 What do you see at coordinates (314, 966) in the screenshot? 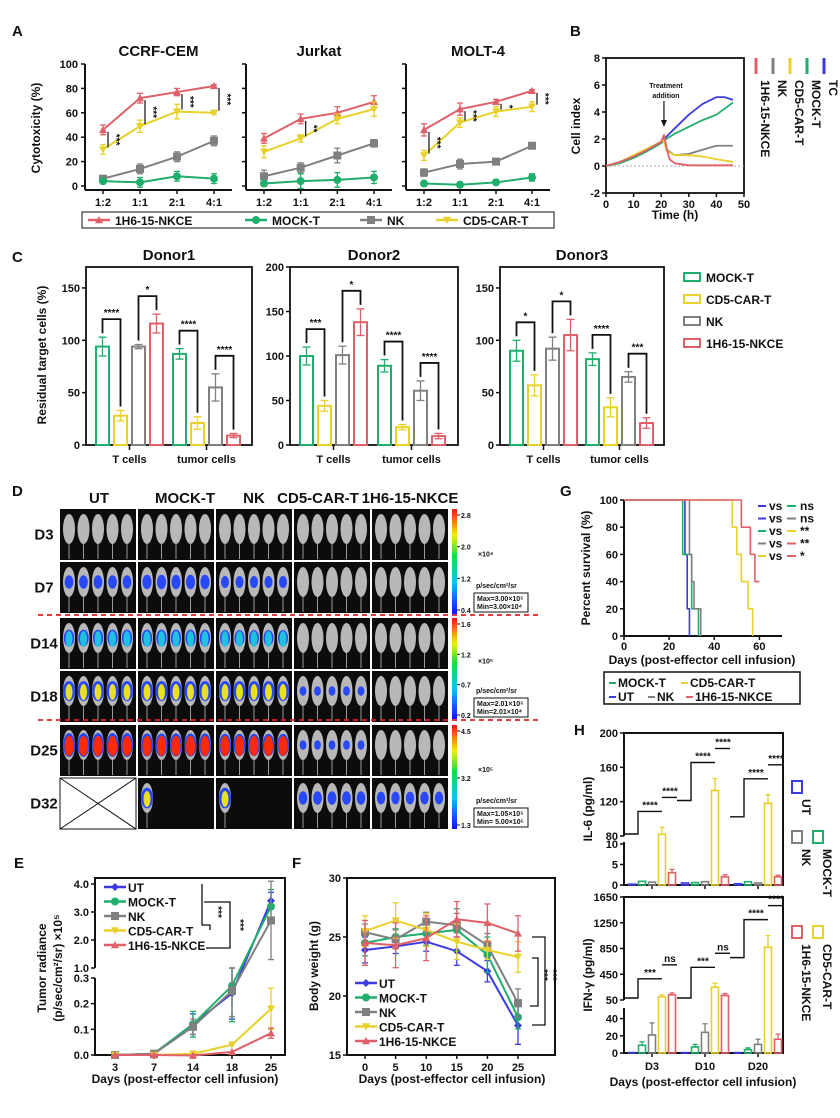
I see `y-axis-label: Body weight (g)` at bounding box center [314, 966].